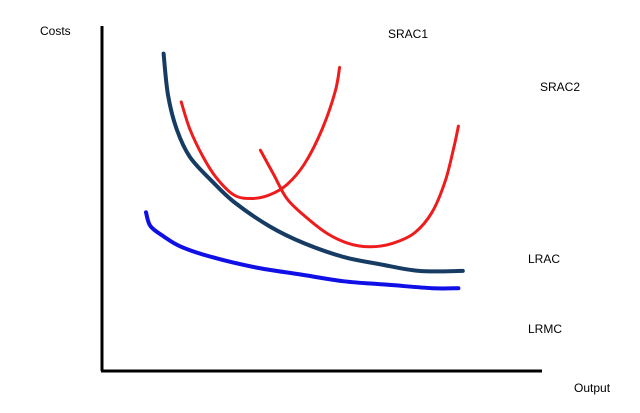 The image size is (640, 413). What do you see at coordinates (408, 34) in the screenshot?
I see `srac1-label: SRAC1` at bounding box center [408, 34].